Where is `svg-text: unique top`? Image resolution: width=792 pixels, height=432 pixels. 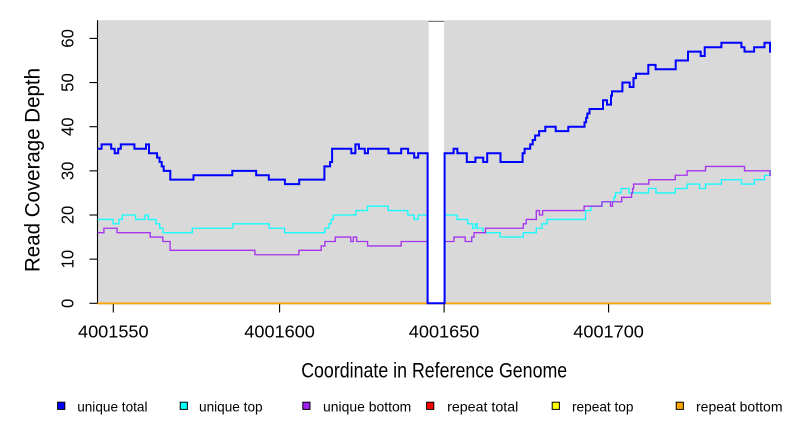 svg-text: unique top is located at coordinates (231, 406).